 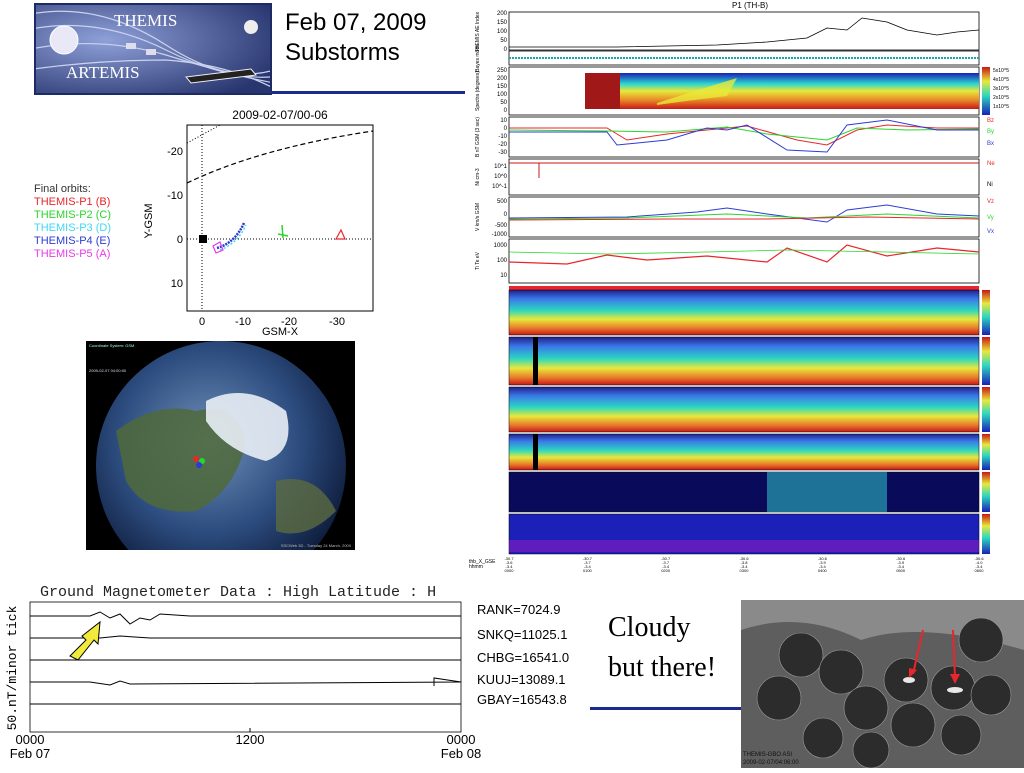 What do you see at coordinates (478, 217) in the screenshot?
I see `row-label: V km/s GSM` at bounding box center [478, 217].